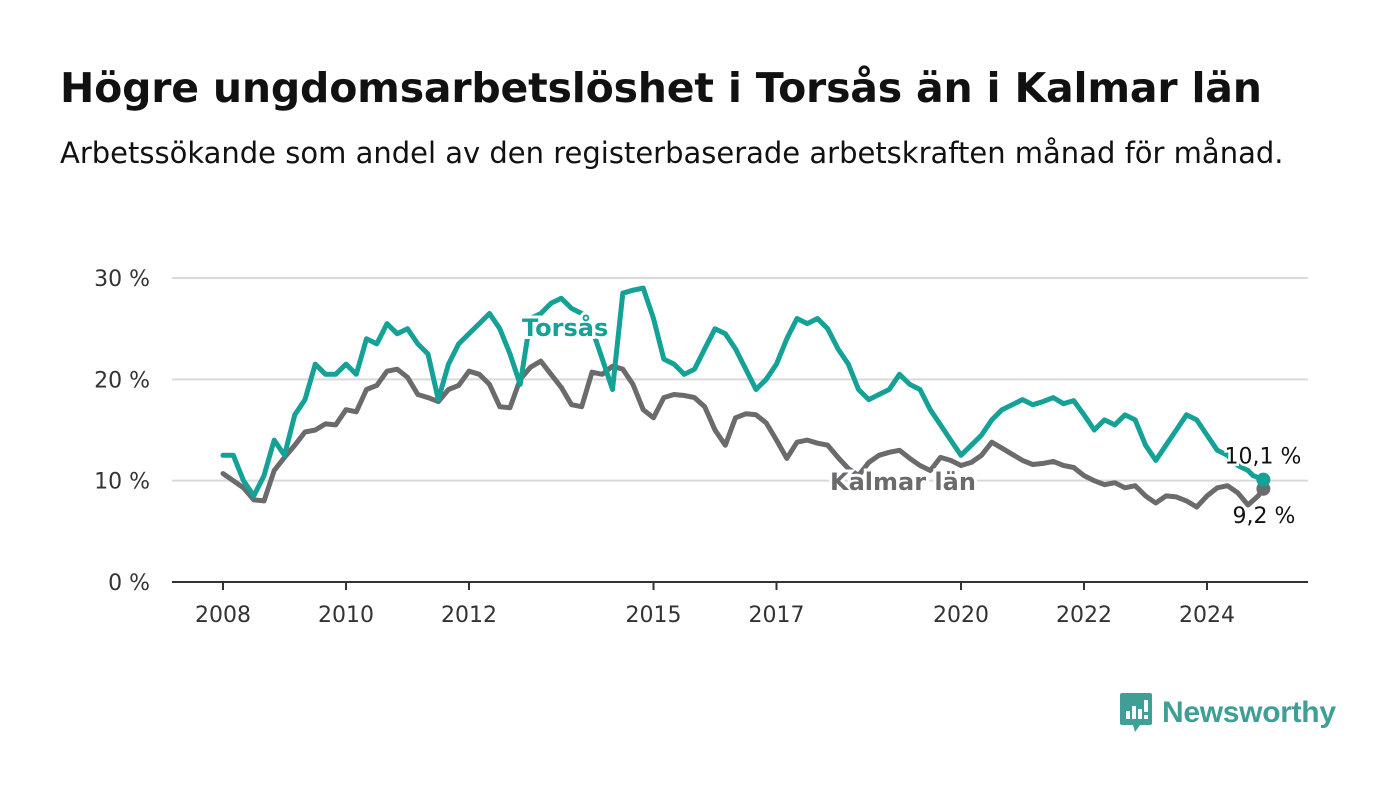 This screenshot has height=794, width=1400. Describe the element at coordinates (777, 615) in the screenshot. I see `x-tick-label: 2017` at that location.